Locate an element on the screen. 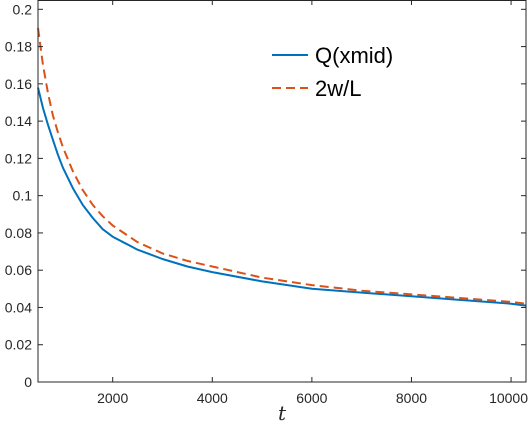 The width and height of the screenshot is (532, 430). x-tick-label: 8000 is located at coordinates (411, 398).